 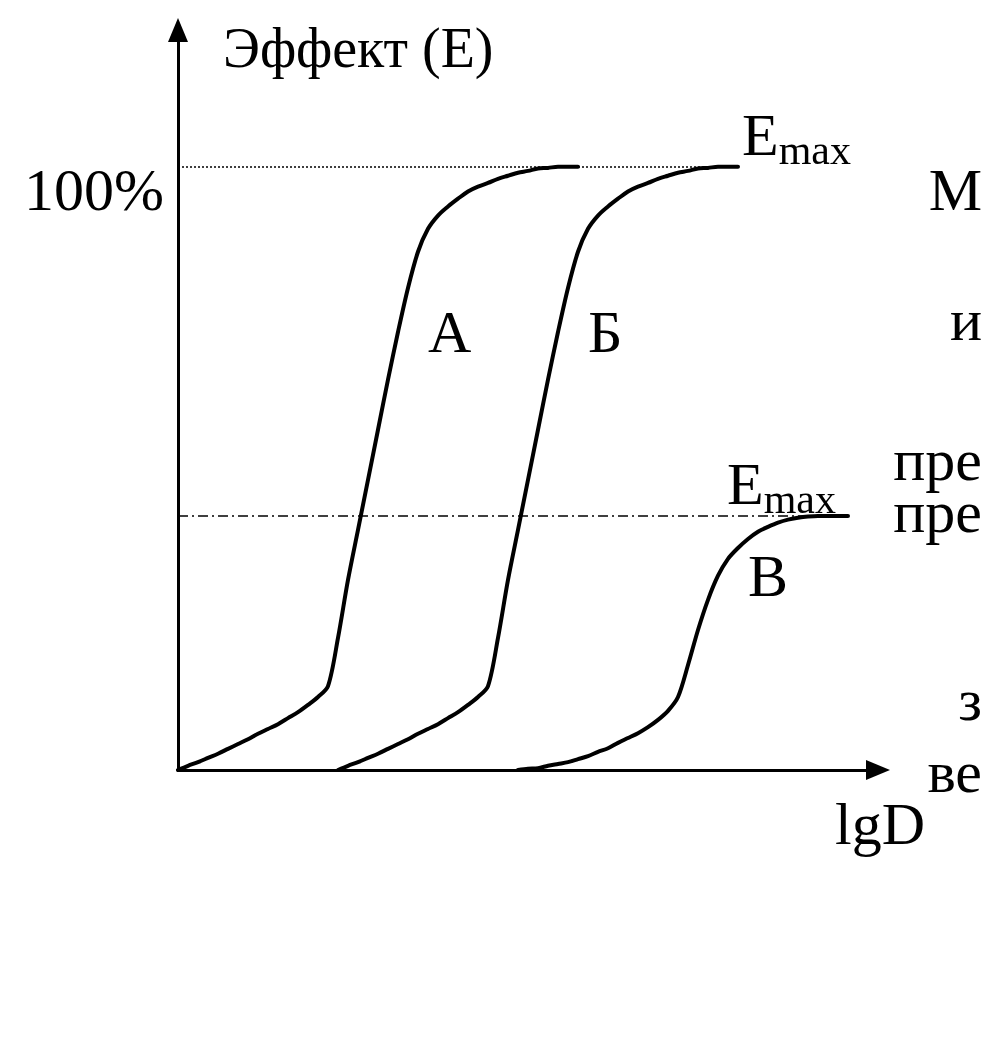 I want to click on text: М, so click(x=955, y=190).